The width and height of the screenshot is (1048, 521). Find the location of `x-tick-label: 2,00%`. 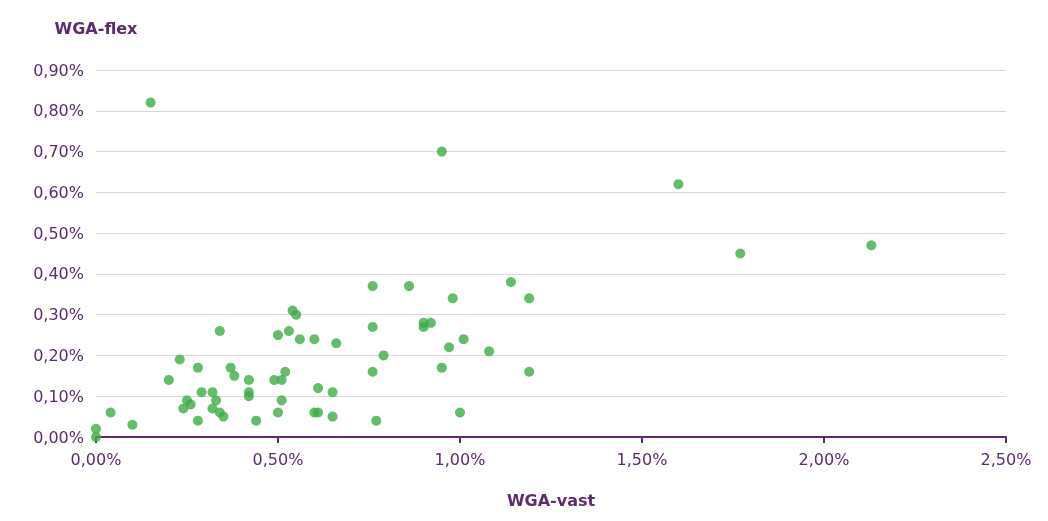

x-tick-label: 2,00% is located at coordinates (824, 459).